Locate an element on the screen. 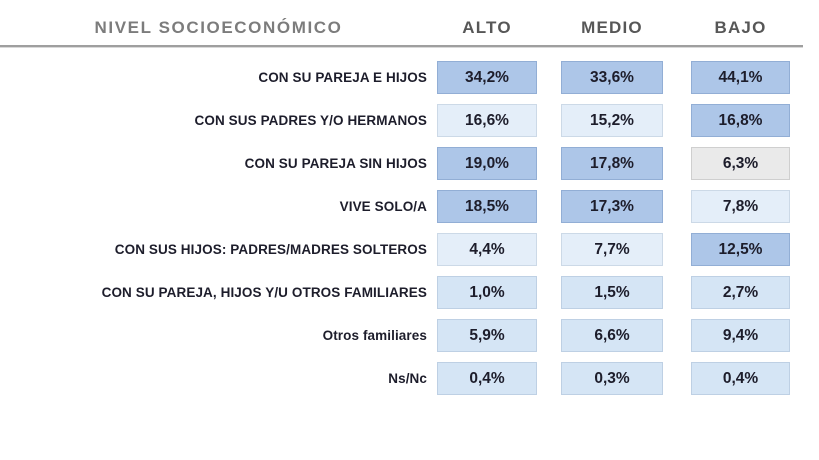  value-cell-bajo: 9,4% is located at coordinates (740, 335).